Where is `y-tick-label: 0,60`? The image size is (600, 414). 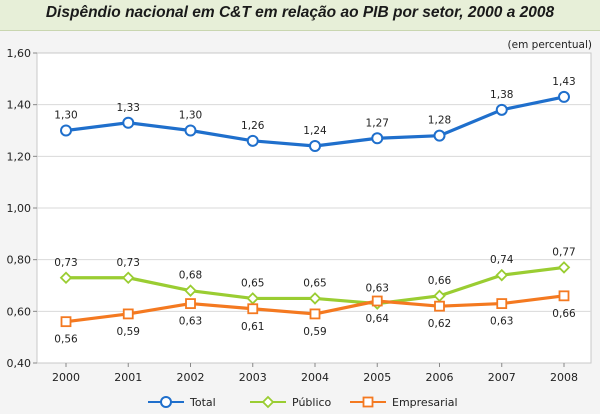
y-tick-label: 0,60 is located at coordinates (19, 311).